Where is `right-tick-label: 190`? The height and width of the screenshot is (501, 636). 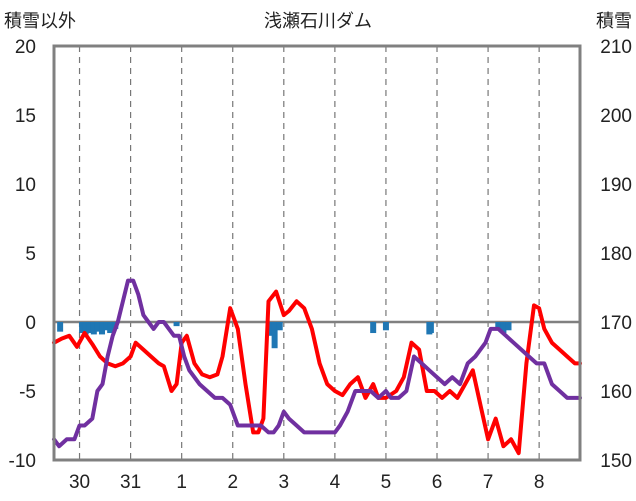 right-tick-label: 190 is located at coordinates (616, 185).